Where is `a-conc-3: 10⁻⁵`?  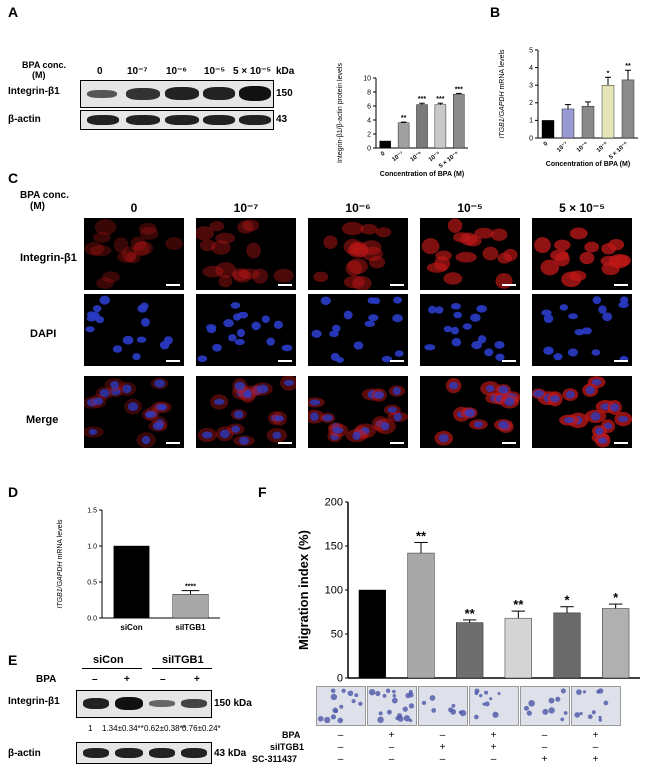 a-conc-3: 10⁻⁵ is located at coordinates (215, 71).